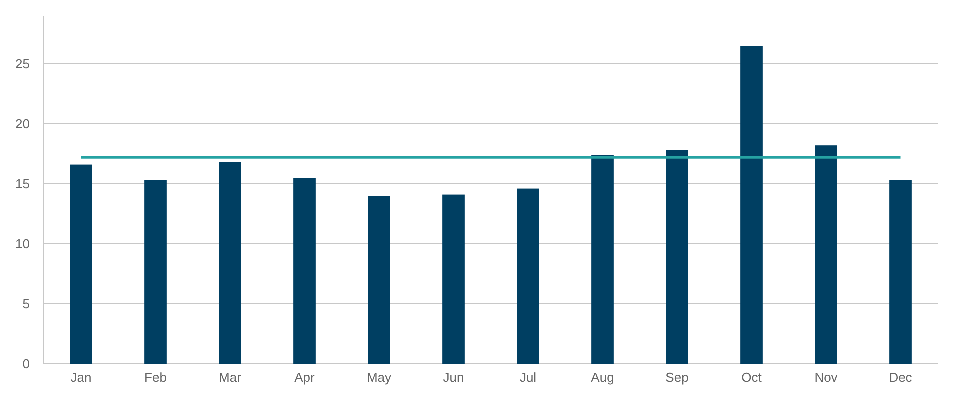  What do you see at coordinates (752, 377) in the screenshot?
I see `x-tick-label: Oct` at bounding box center [752, 377].